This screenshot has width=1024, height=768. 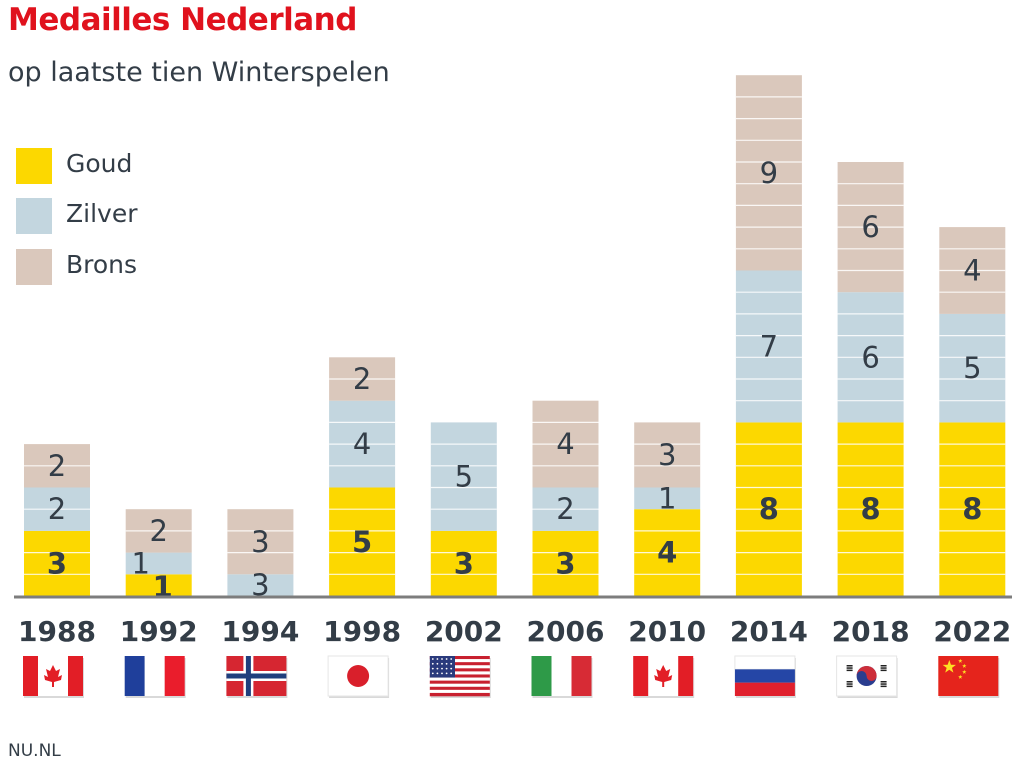 I want to click on source-label: NU.NL, so click(x=34, y=751).